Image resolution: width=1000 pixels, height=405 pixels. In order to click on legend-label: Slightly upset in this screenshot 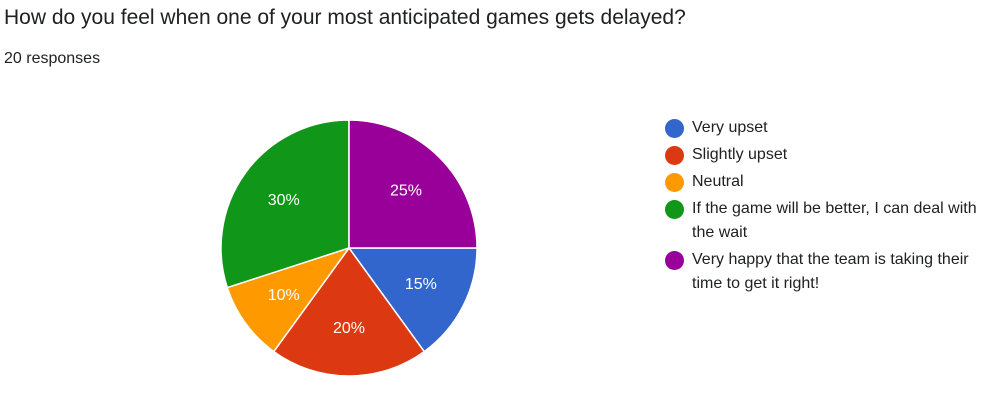, I will do `click(740, 154)`.